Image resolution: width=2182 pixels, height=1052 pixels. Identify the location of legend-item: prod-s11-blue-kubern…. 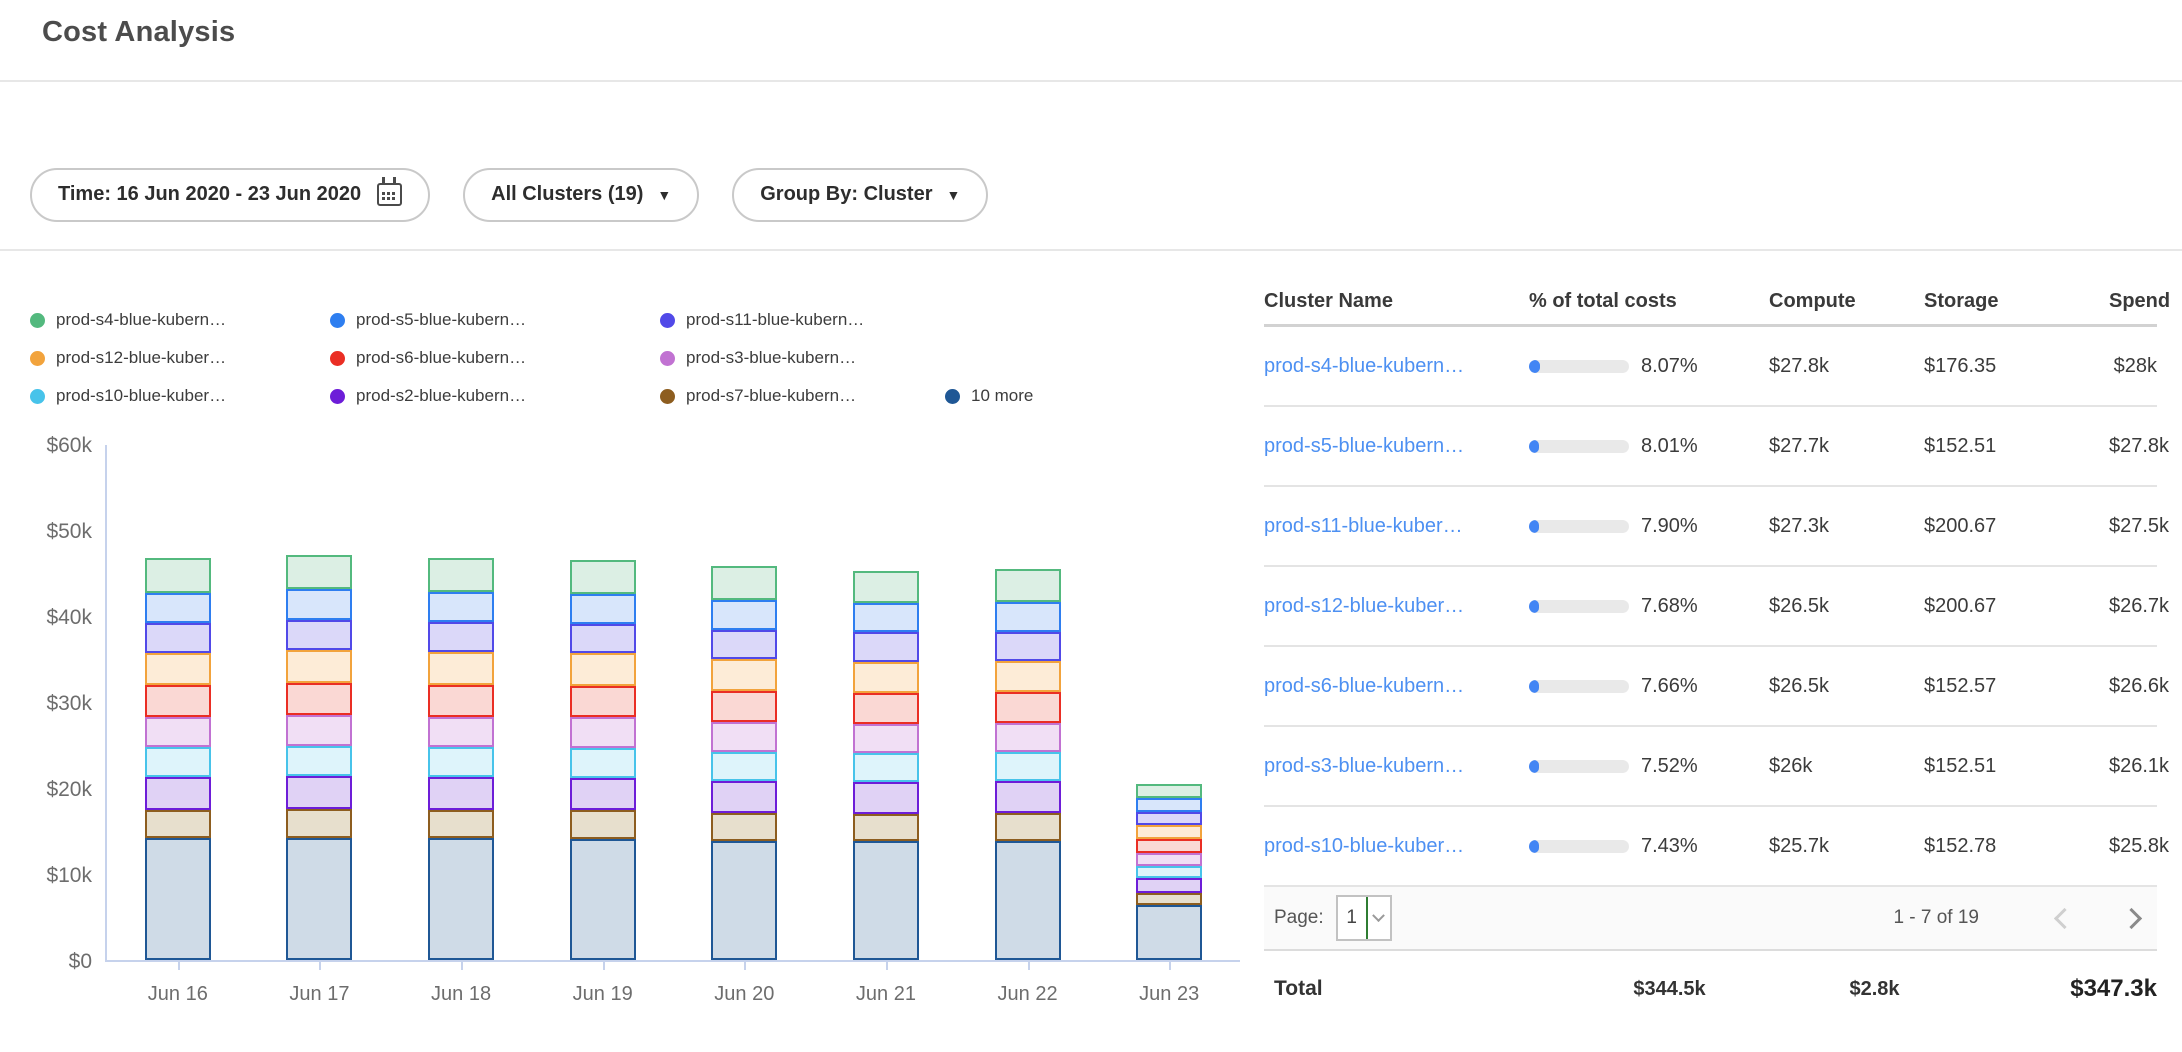
(802, 320).